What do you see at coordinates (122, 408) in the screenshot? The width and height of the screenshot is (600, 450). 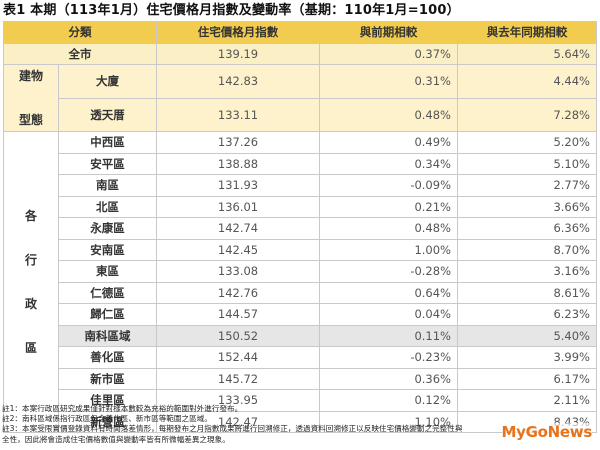 I see `footnote-1: 註1：本案行政區研究成果僅針對樣本數較為充裕的範圍對外進行發布。` at bounding box center [122, 408].